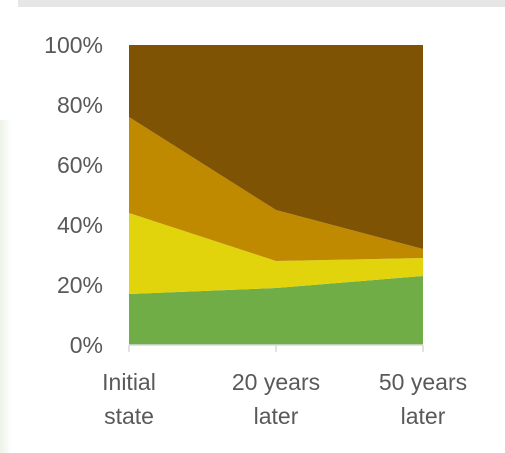 This screenshot has height=453, width=505. Describe the element at coordinates (276, 382) in the screenshot. I see `x-tick-label: 20 years` at that location.